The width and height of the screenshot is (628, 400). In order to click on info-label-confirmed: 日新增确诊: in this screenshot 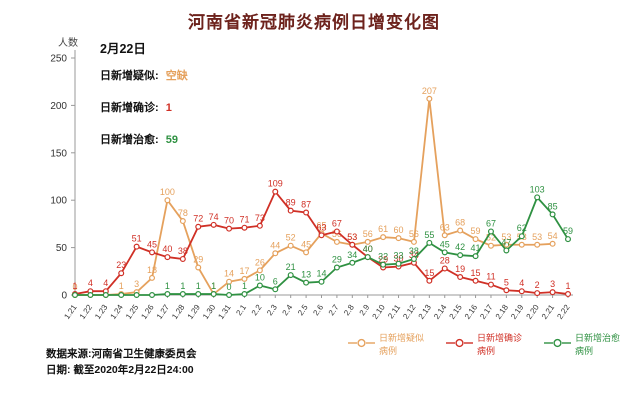, I will do `click(129, 108)`.